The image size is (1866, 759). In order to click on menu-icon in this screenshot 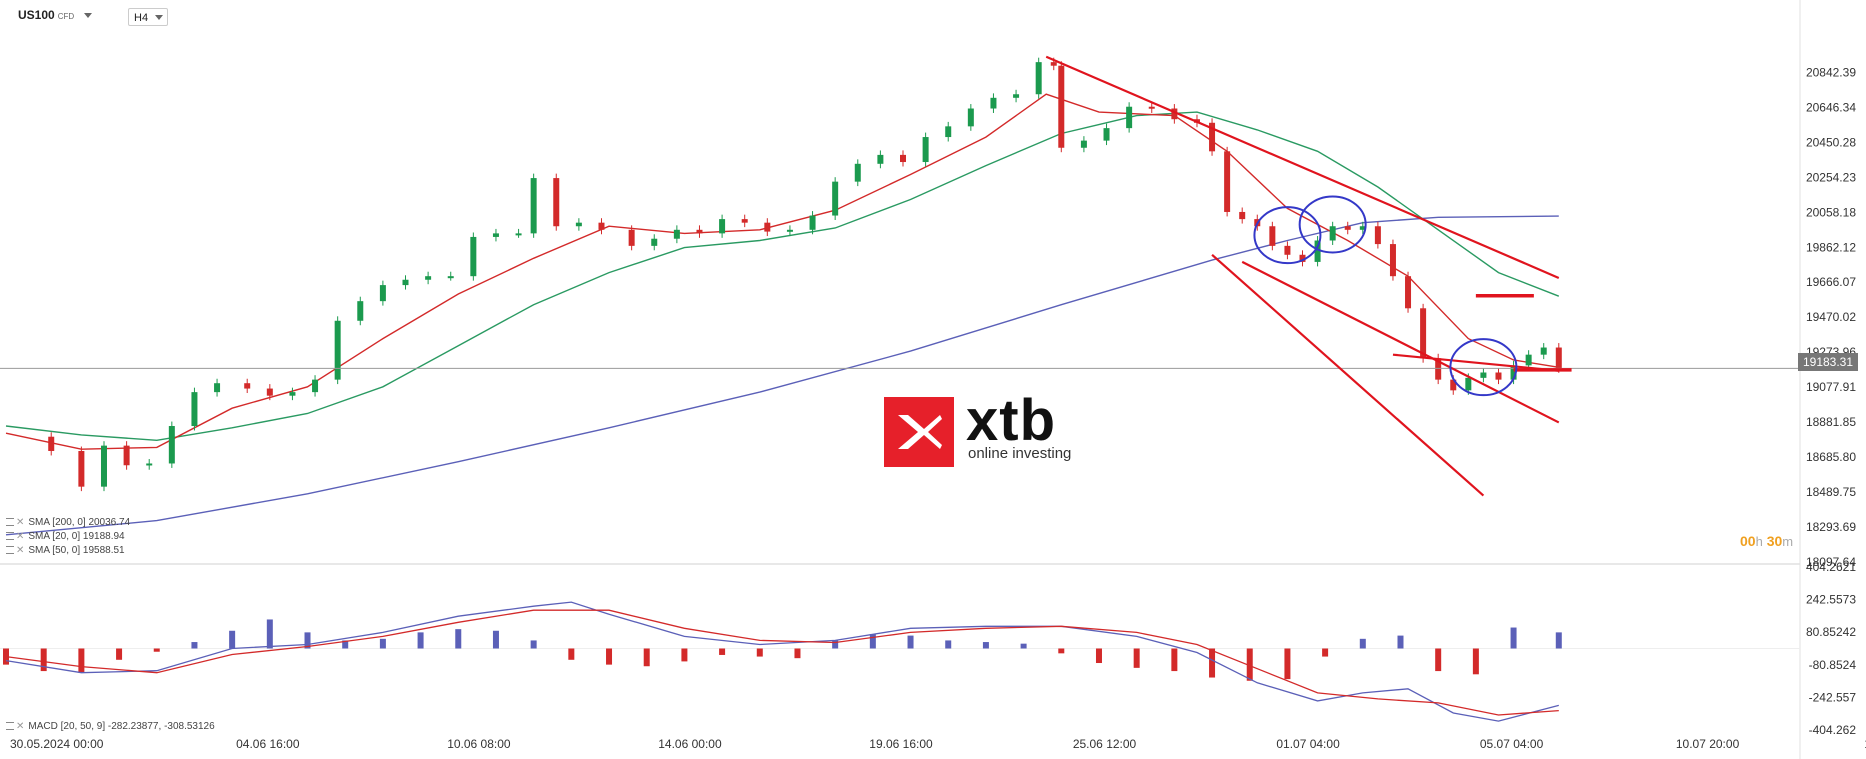, I will do `click(10, 550)`.